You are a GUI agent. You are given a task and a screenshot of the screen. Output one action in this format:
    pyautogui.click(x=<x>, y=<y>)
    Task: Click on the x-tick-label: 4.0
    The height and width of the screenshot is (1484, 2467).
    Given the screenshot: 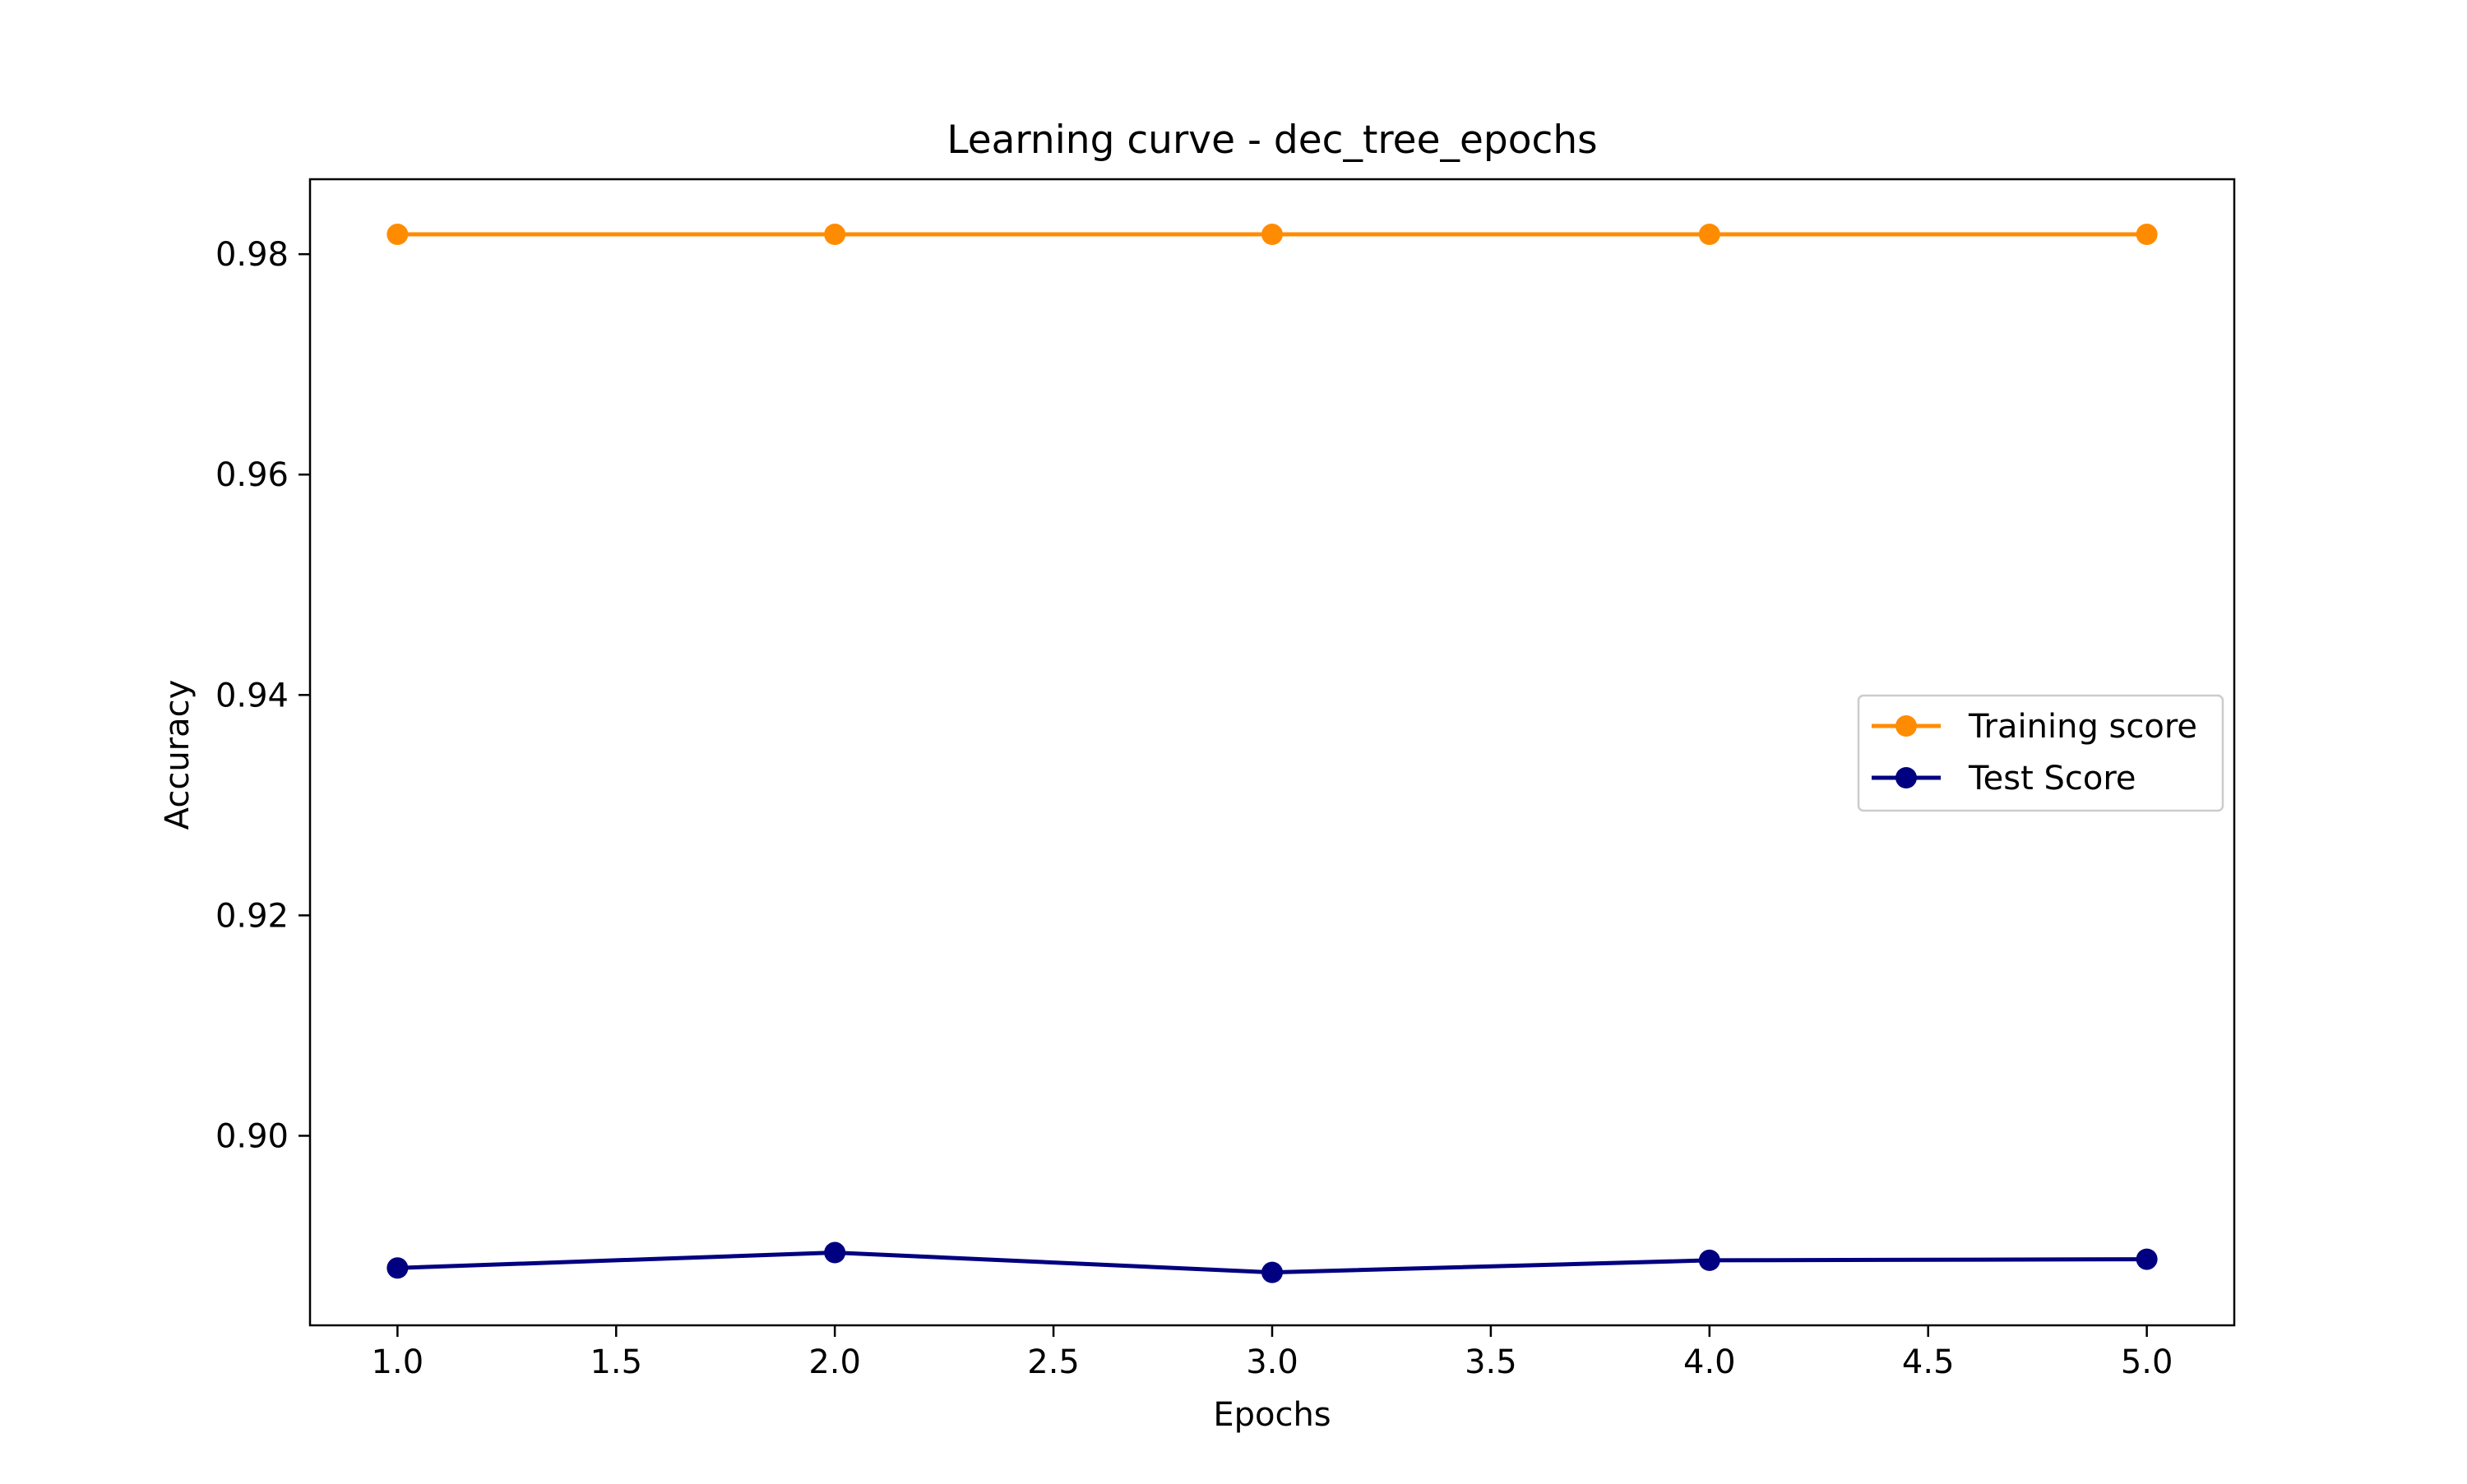 What is the action you would take?
    pyautogui.click(x=1709, y=1362)
    